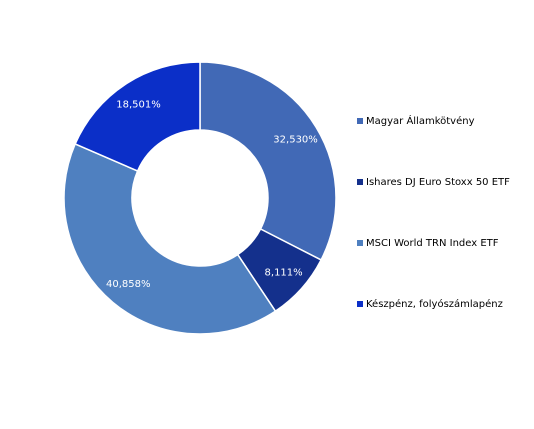 Image resolution: width=534 pixels, height=429 pixels. I want to click on legend-label: Ishares DJ Euro Stoxx 50 ETF, so click(438, 182).